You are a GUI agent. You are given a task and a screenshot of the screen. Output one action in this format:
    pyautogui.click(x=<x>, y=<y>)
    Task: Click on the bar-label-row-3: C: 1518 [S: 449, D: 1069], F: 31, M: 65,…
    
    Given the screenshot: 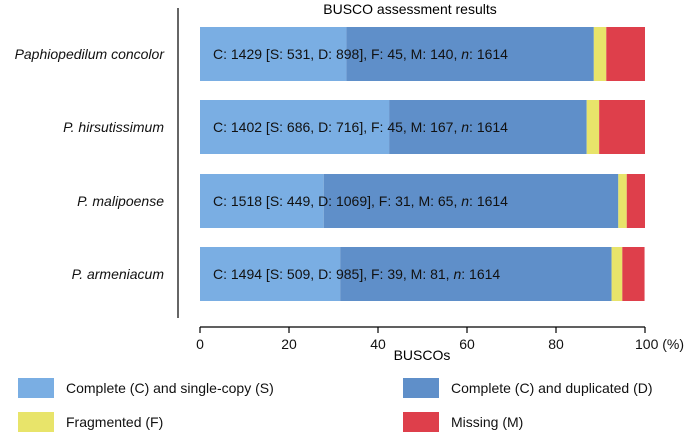 What is the action you would take?
    pyautogui.click(x=360, y=201)
    